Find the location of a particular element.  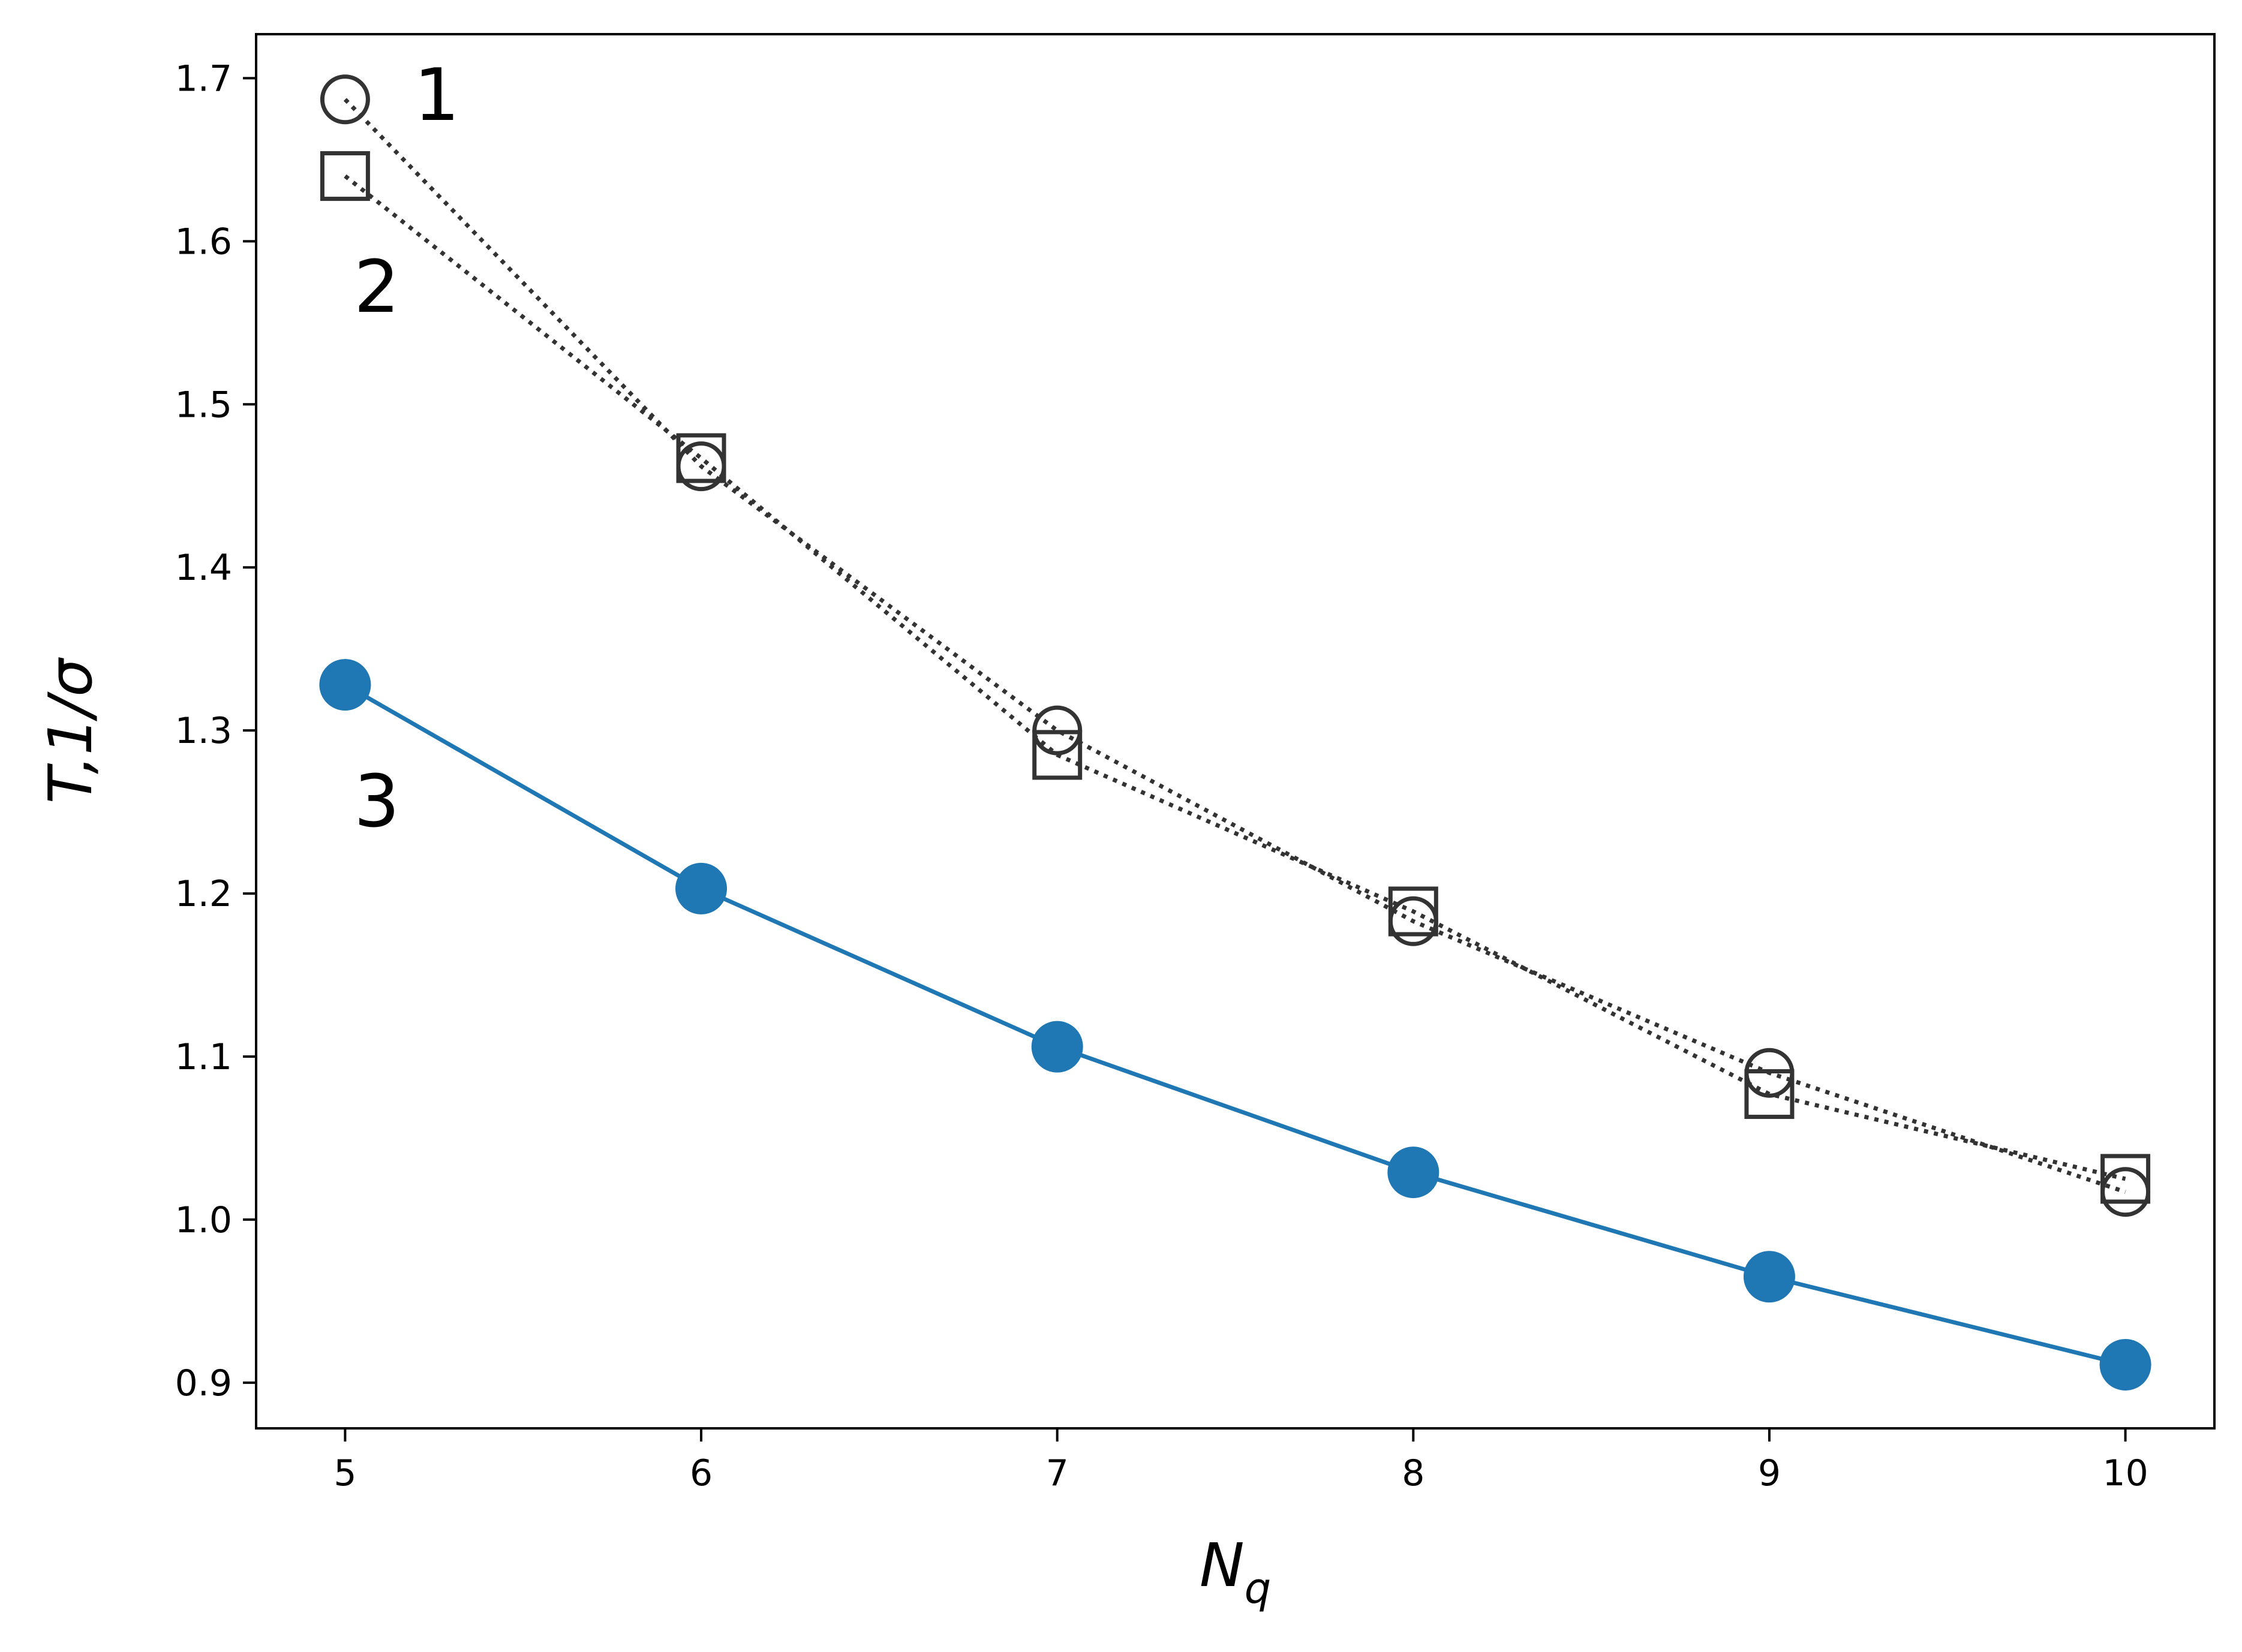

series-annotation-2: 2 is located at coordinates (376, 287).